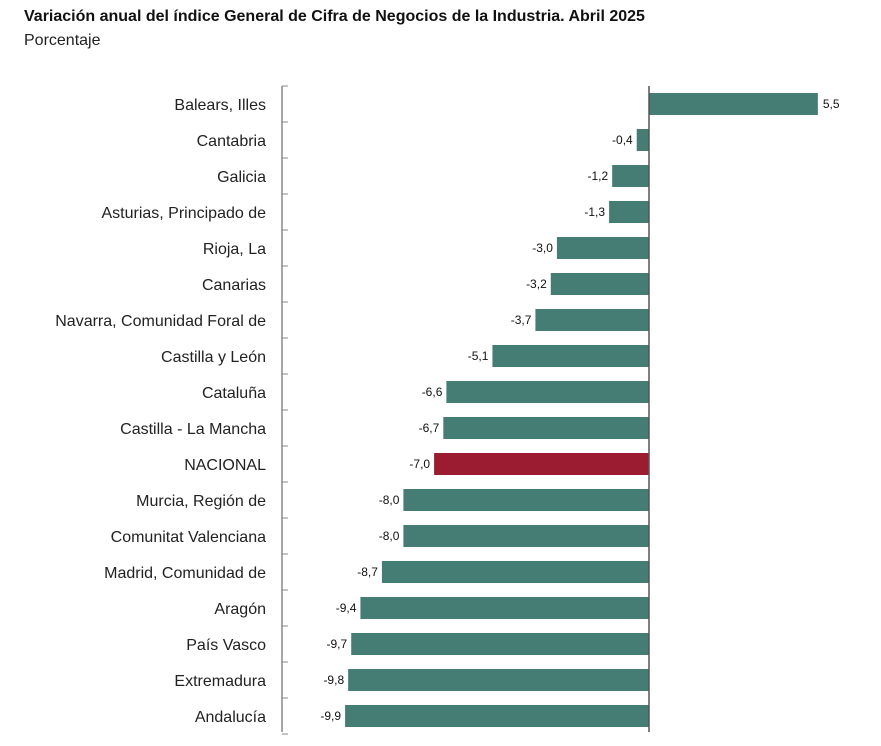 The height and width of the screenshot is (746, 881). I want to click on category-label: Aragón, so click(240, 609).